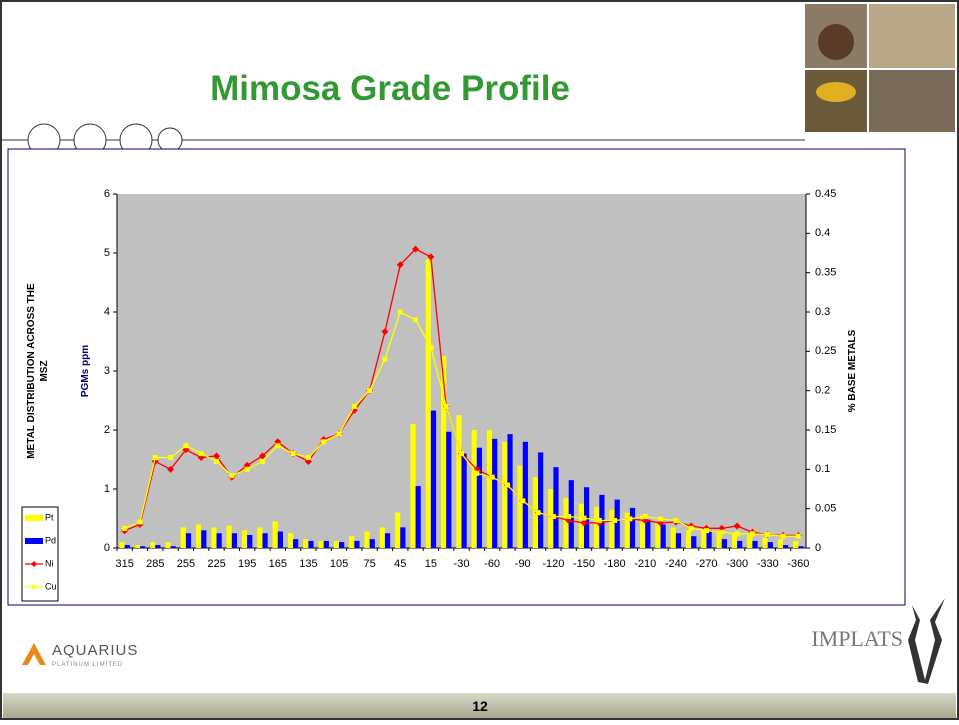  I want to click on y-tick-label: 3, so click(107, 371).